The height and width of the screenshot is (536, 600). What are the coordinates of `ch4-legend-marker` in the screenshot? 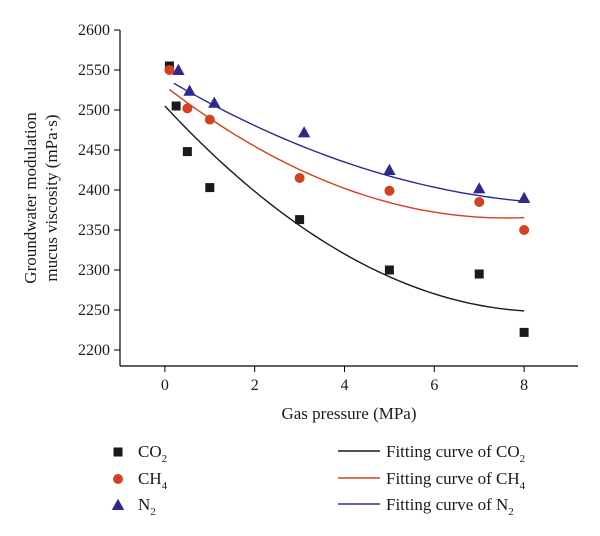 It's located at (118, 479).